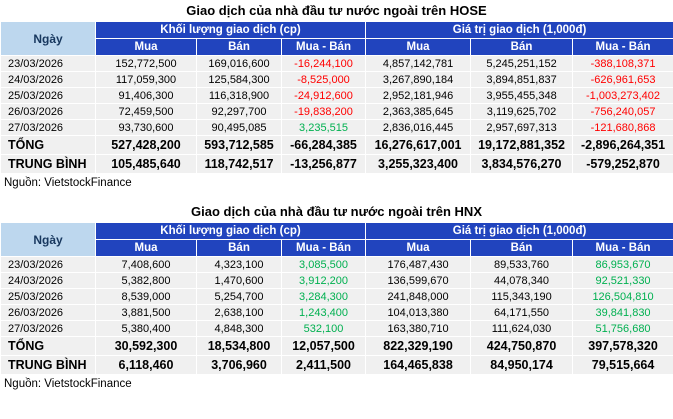  What do you see at coordinates (68, 183) in the screenshot?
I see `hose-source: Nguồn: VietstockFinance` at bounding box center [68, 183].